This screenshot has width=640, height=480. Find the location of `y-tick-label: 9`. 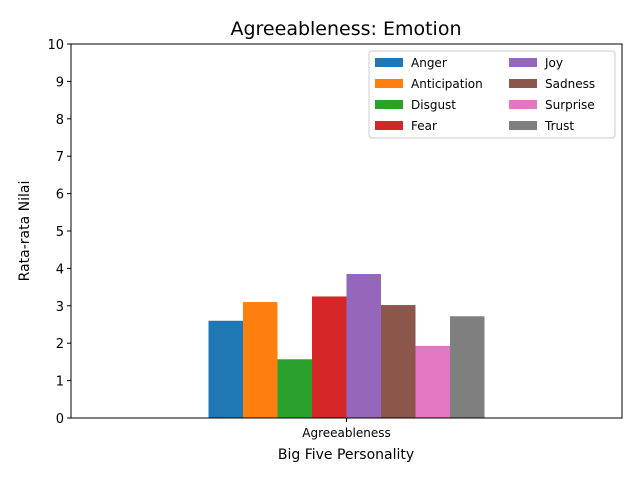

y-tick-label: 9 is located at coordinates (60, 82).